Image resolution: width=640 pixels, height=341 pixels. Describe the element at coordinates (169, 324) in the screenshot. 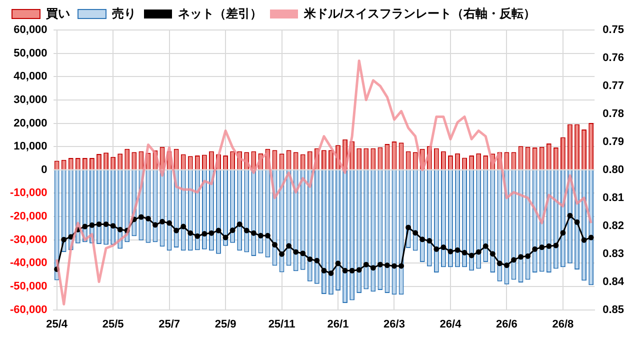

I see `x-tick-label: 25/7` at that location.